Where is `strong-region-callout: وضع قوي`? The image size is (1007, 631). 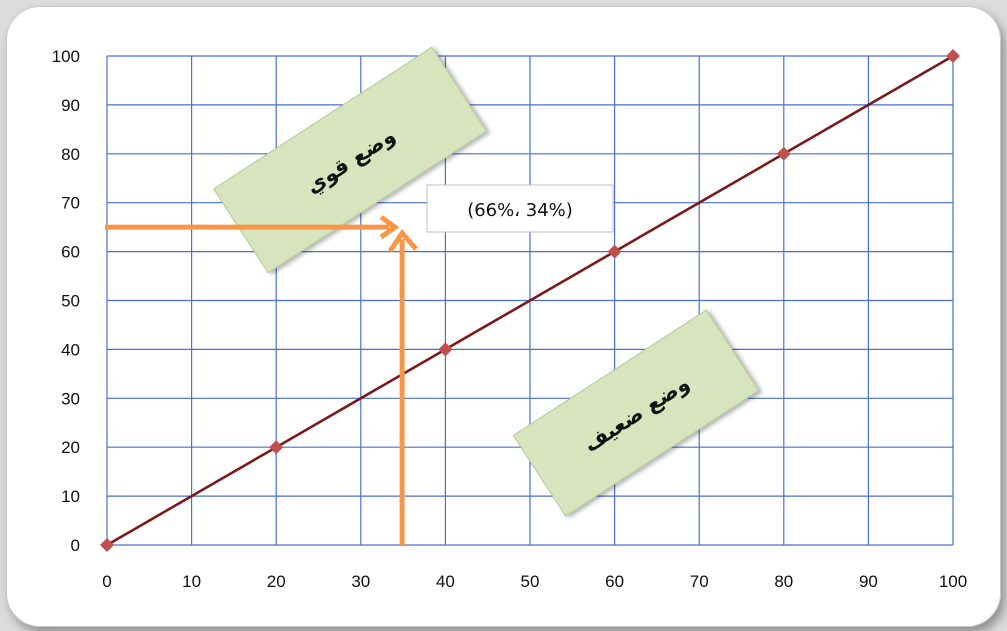 strong-region-callout: وضع قوي is located at coordinates (350, 160).